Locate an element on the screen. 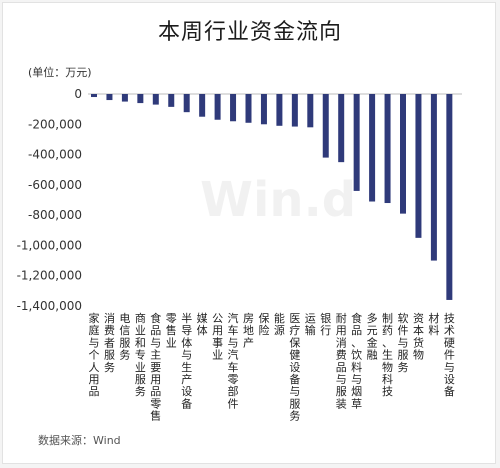  x-category-label: 银行 is located at coordinates (325, 324).